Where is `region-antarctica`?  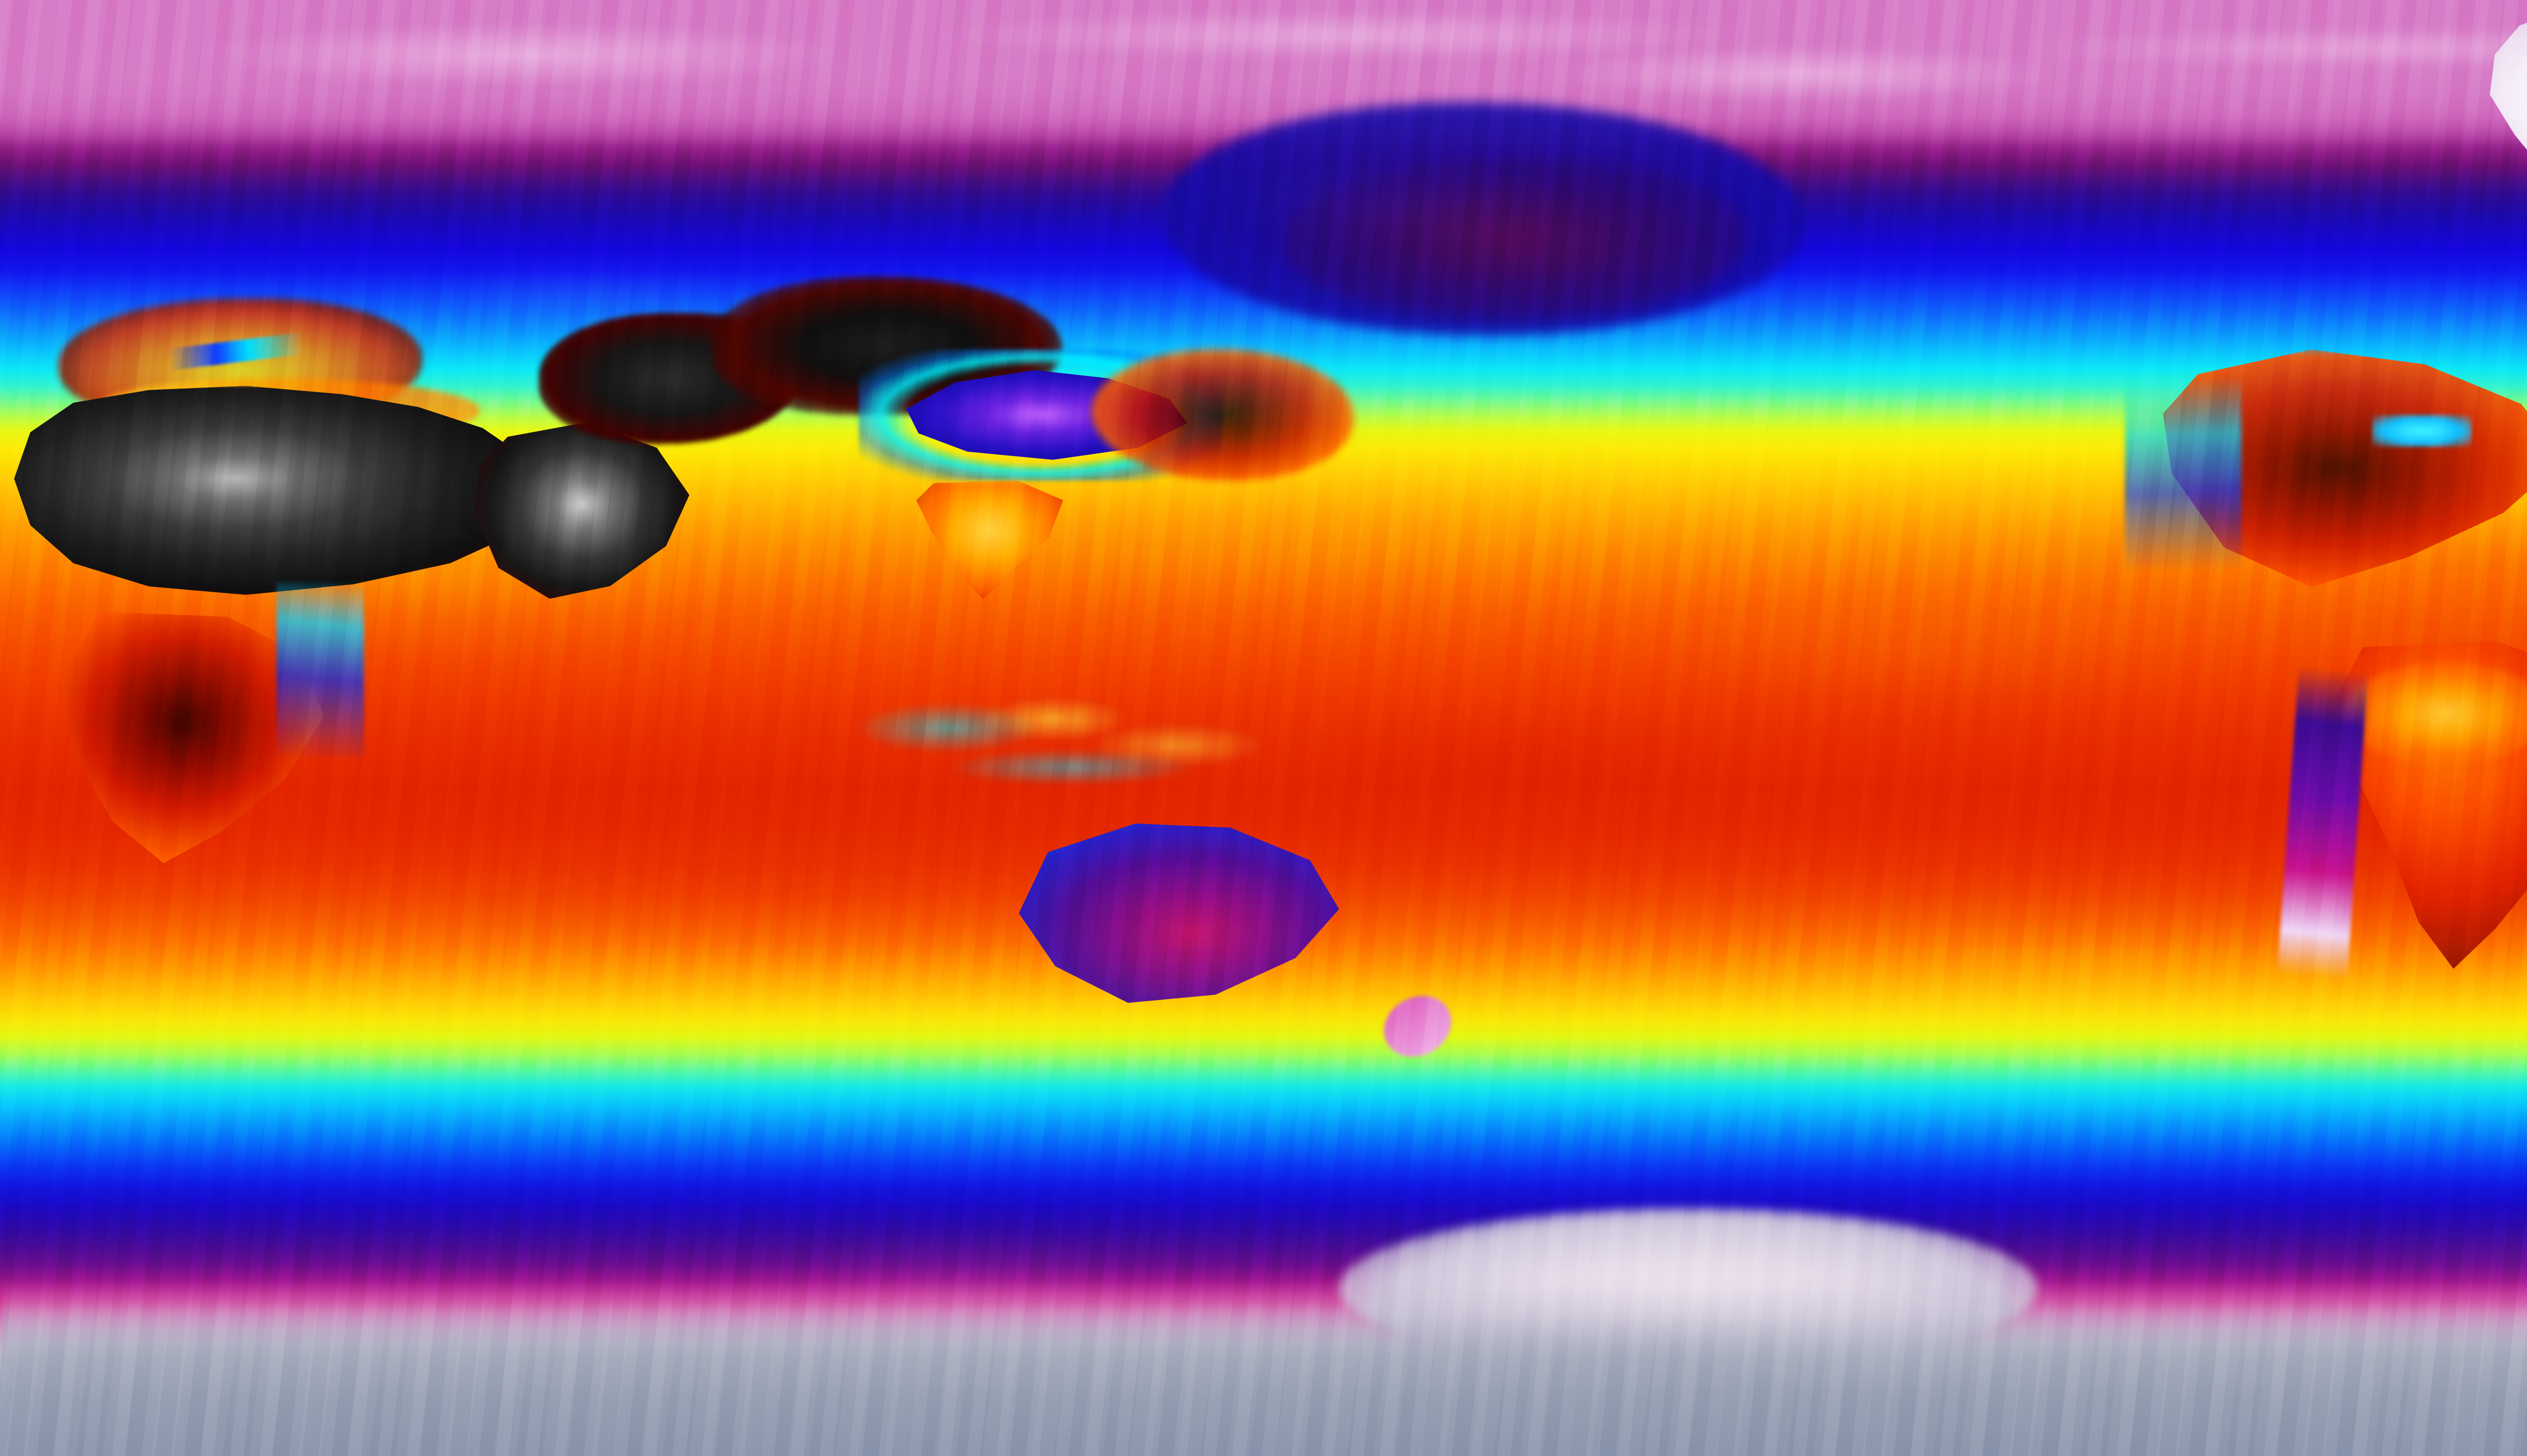 region-antarctica is located at coordinates (1263, 1368).